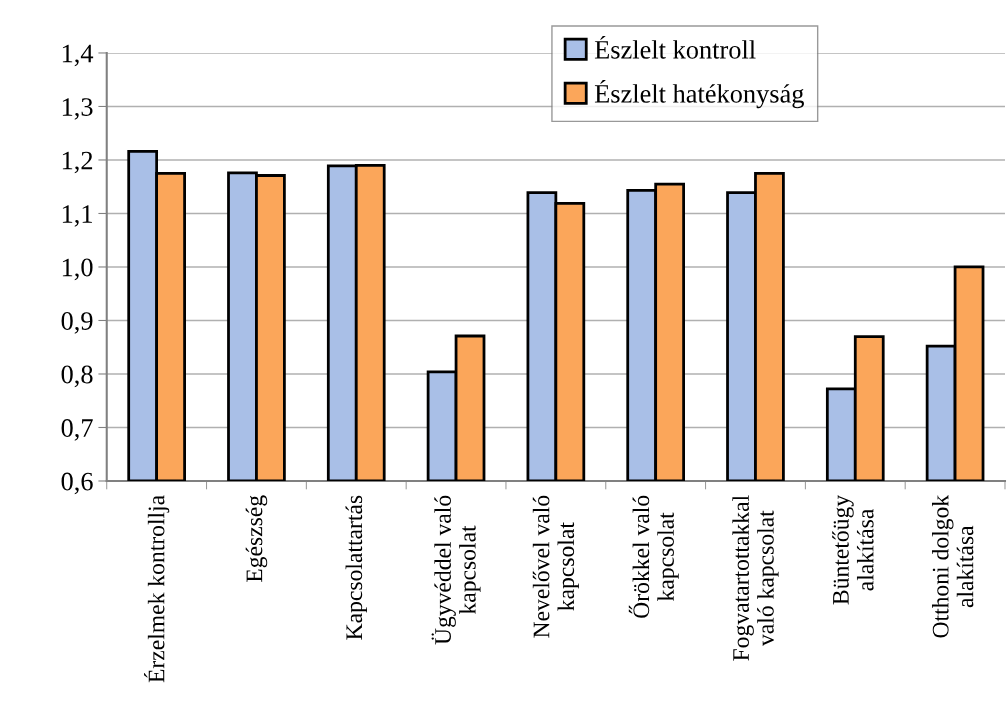 The height and width of the screenshot is (711, 1007). What do you see at coordinates (456, 570) in the screenshot?
I see `x-tick-label: Ügyvéddel való kapcsolat` at bounding box center [456, 570].